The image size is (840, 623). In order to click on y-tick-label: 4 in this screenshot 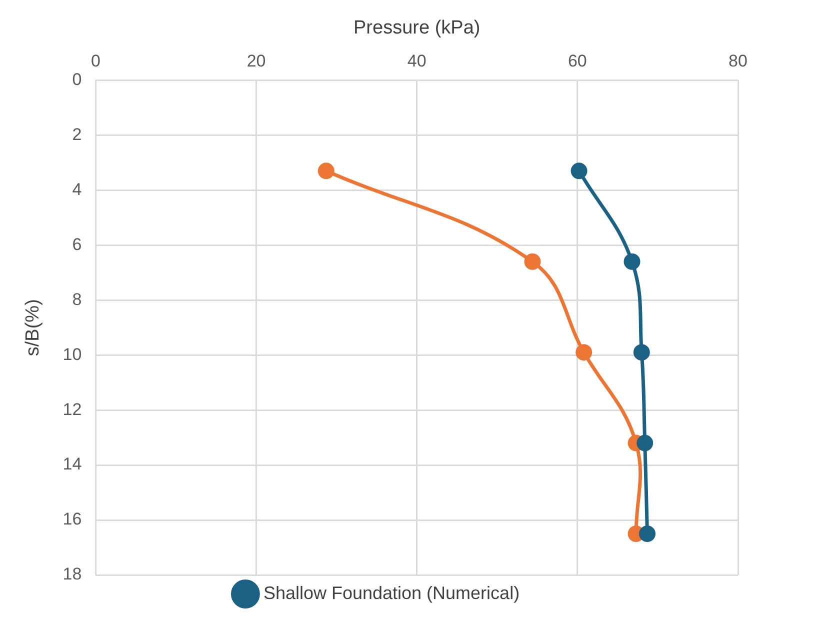, I will do `click(77, 189)`.